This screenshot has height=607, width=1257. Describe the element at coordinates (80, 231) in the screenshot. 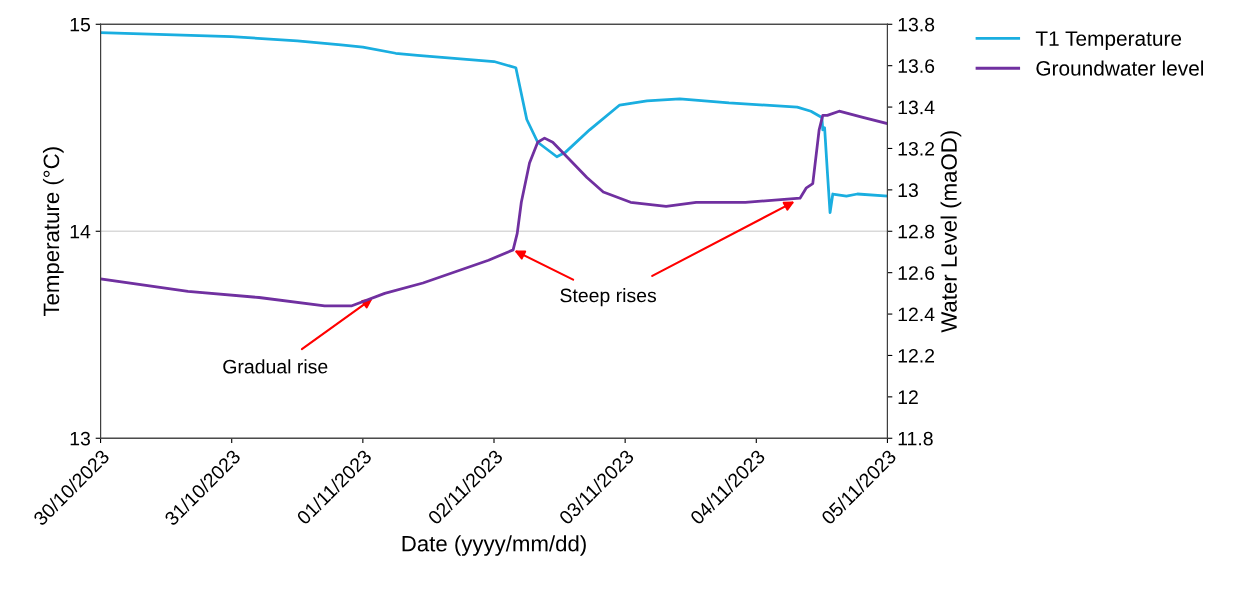

I see `y-tick-label: 14` at that location.